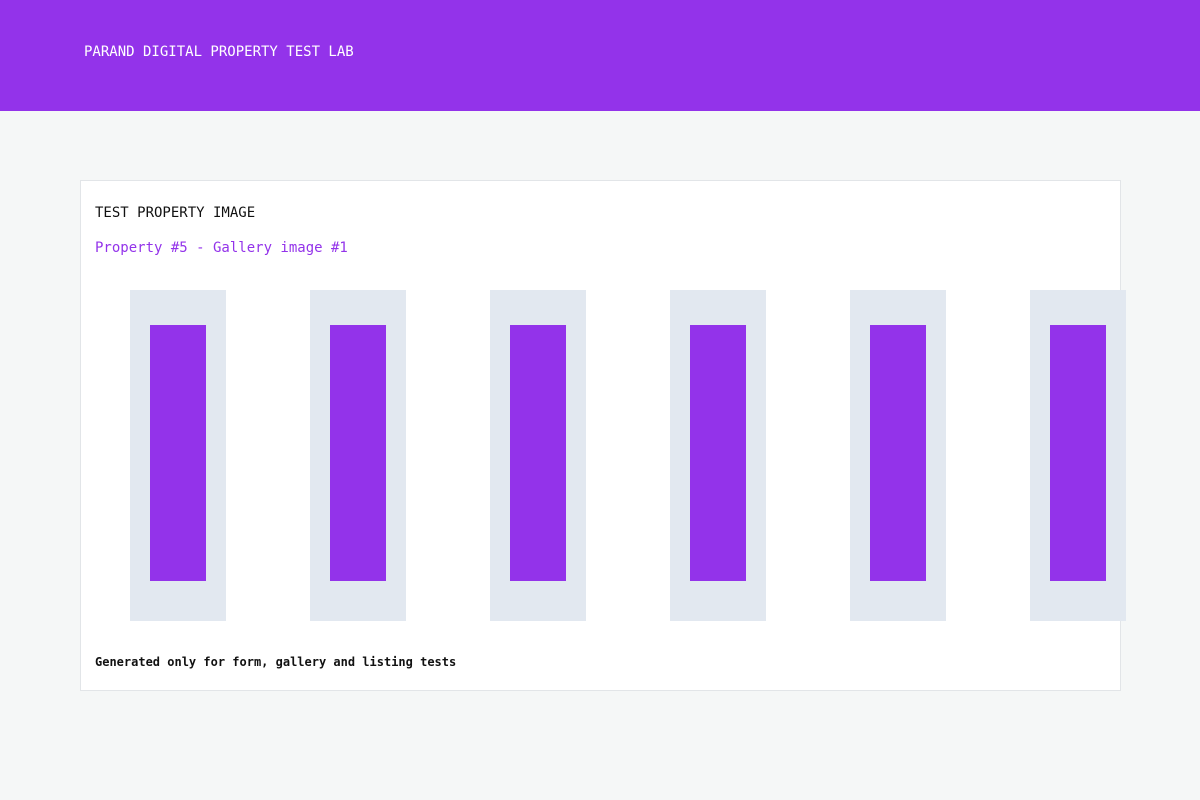  I want to click on header-title: PARAND DIGITAL PROPERTY TEST LAB, so click(219, 52).